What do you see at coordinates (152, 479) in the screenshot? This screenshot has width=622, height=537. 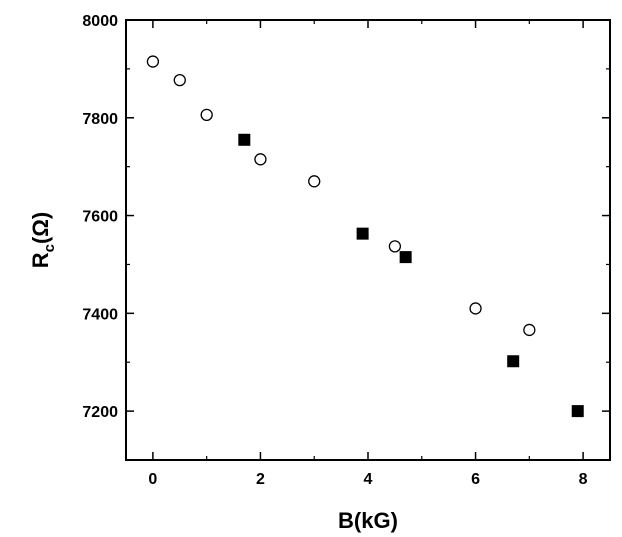 I see `x-tick-label: 0` at bounding box center [152, 479].